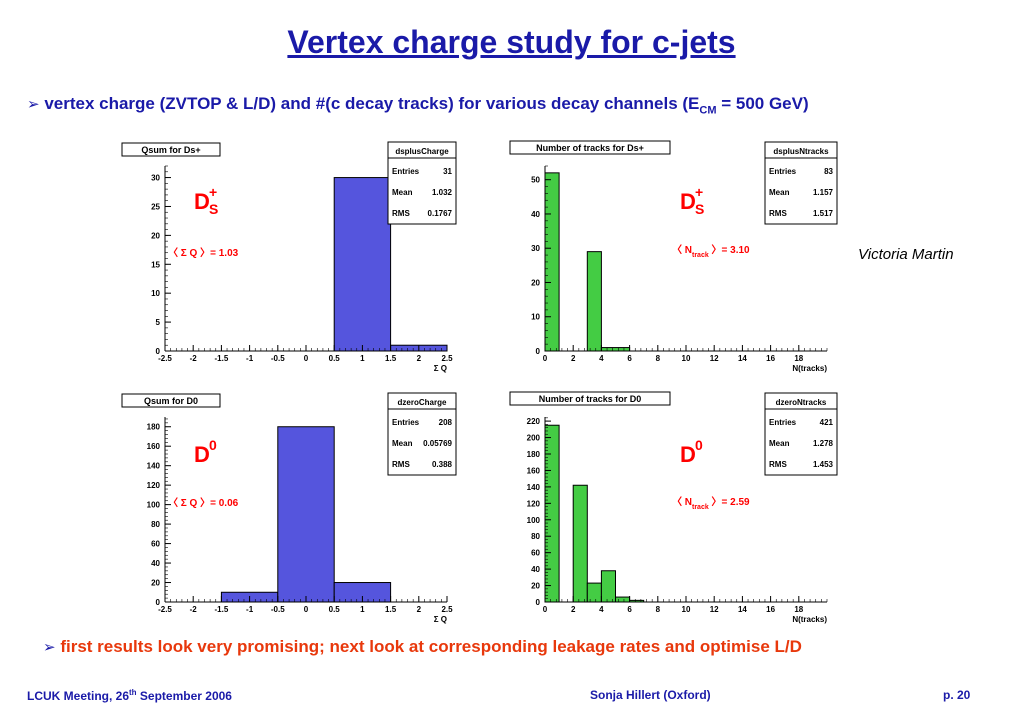 The height and width of the screenshot is (708, 1023). Describe the element at coordinates (133, 692) in the screenshot. I see `footer-meeting-sup: th` at that location.